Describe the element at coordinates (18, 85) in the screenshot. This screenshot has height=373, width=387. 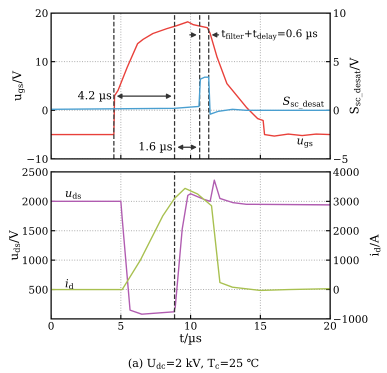
I see `y-axis-title: u$_{gs}$/V` at that location.